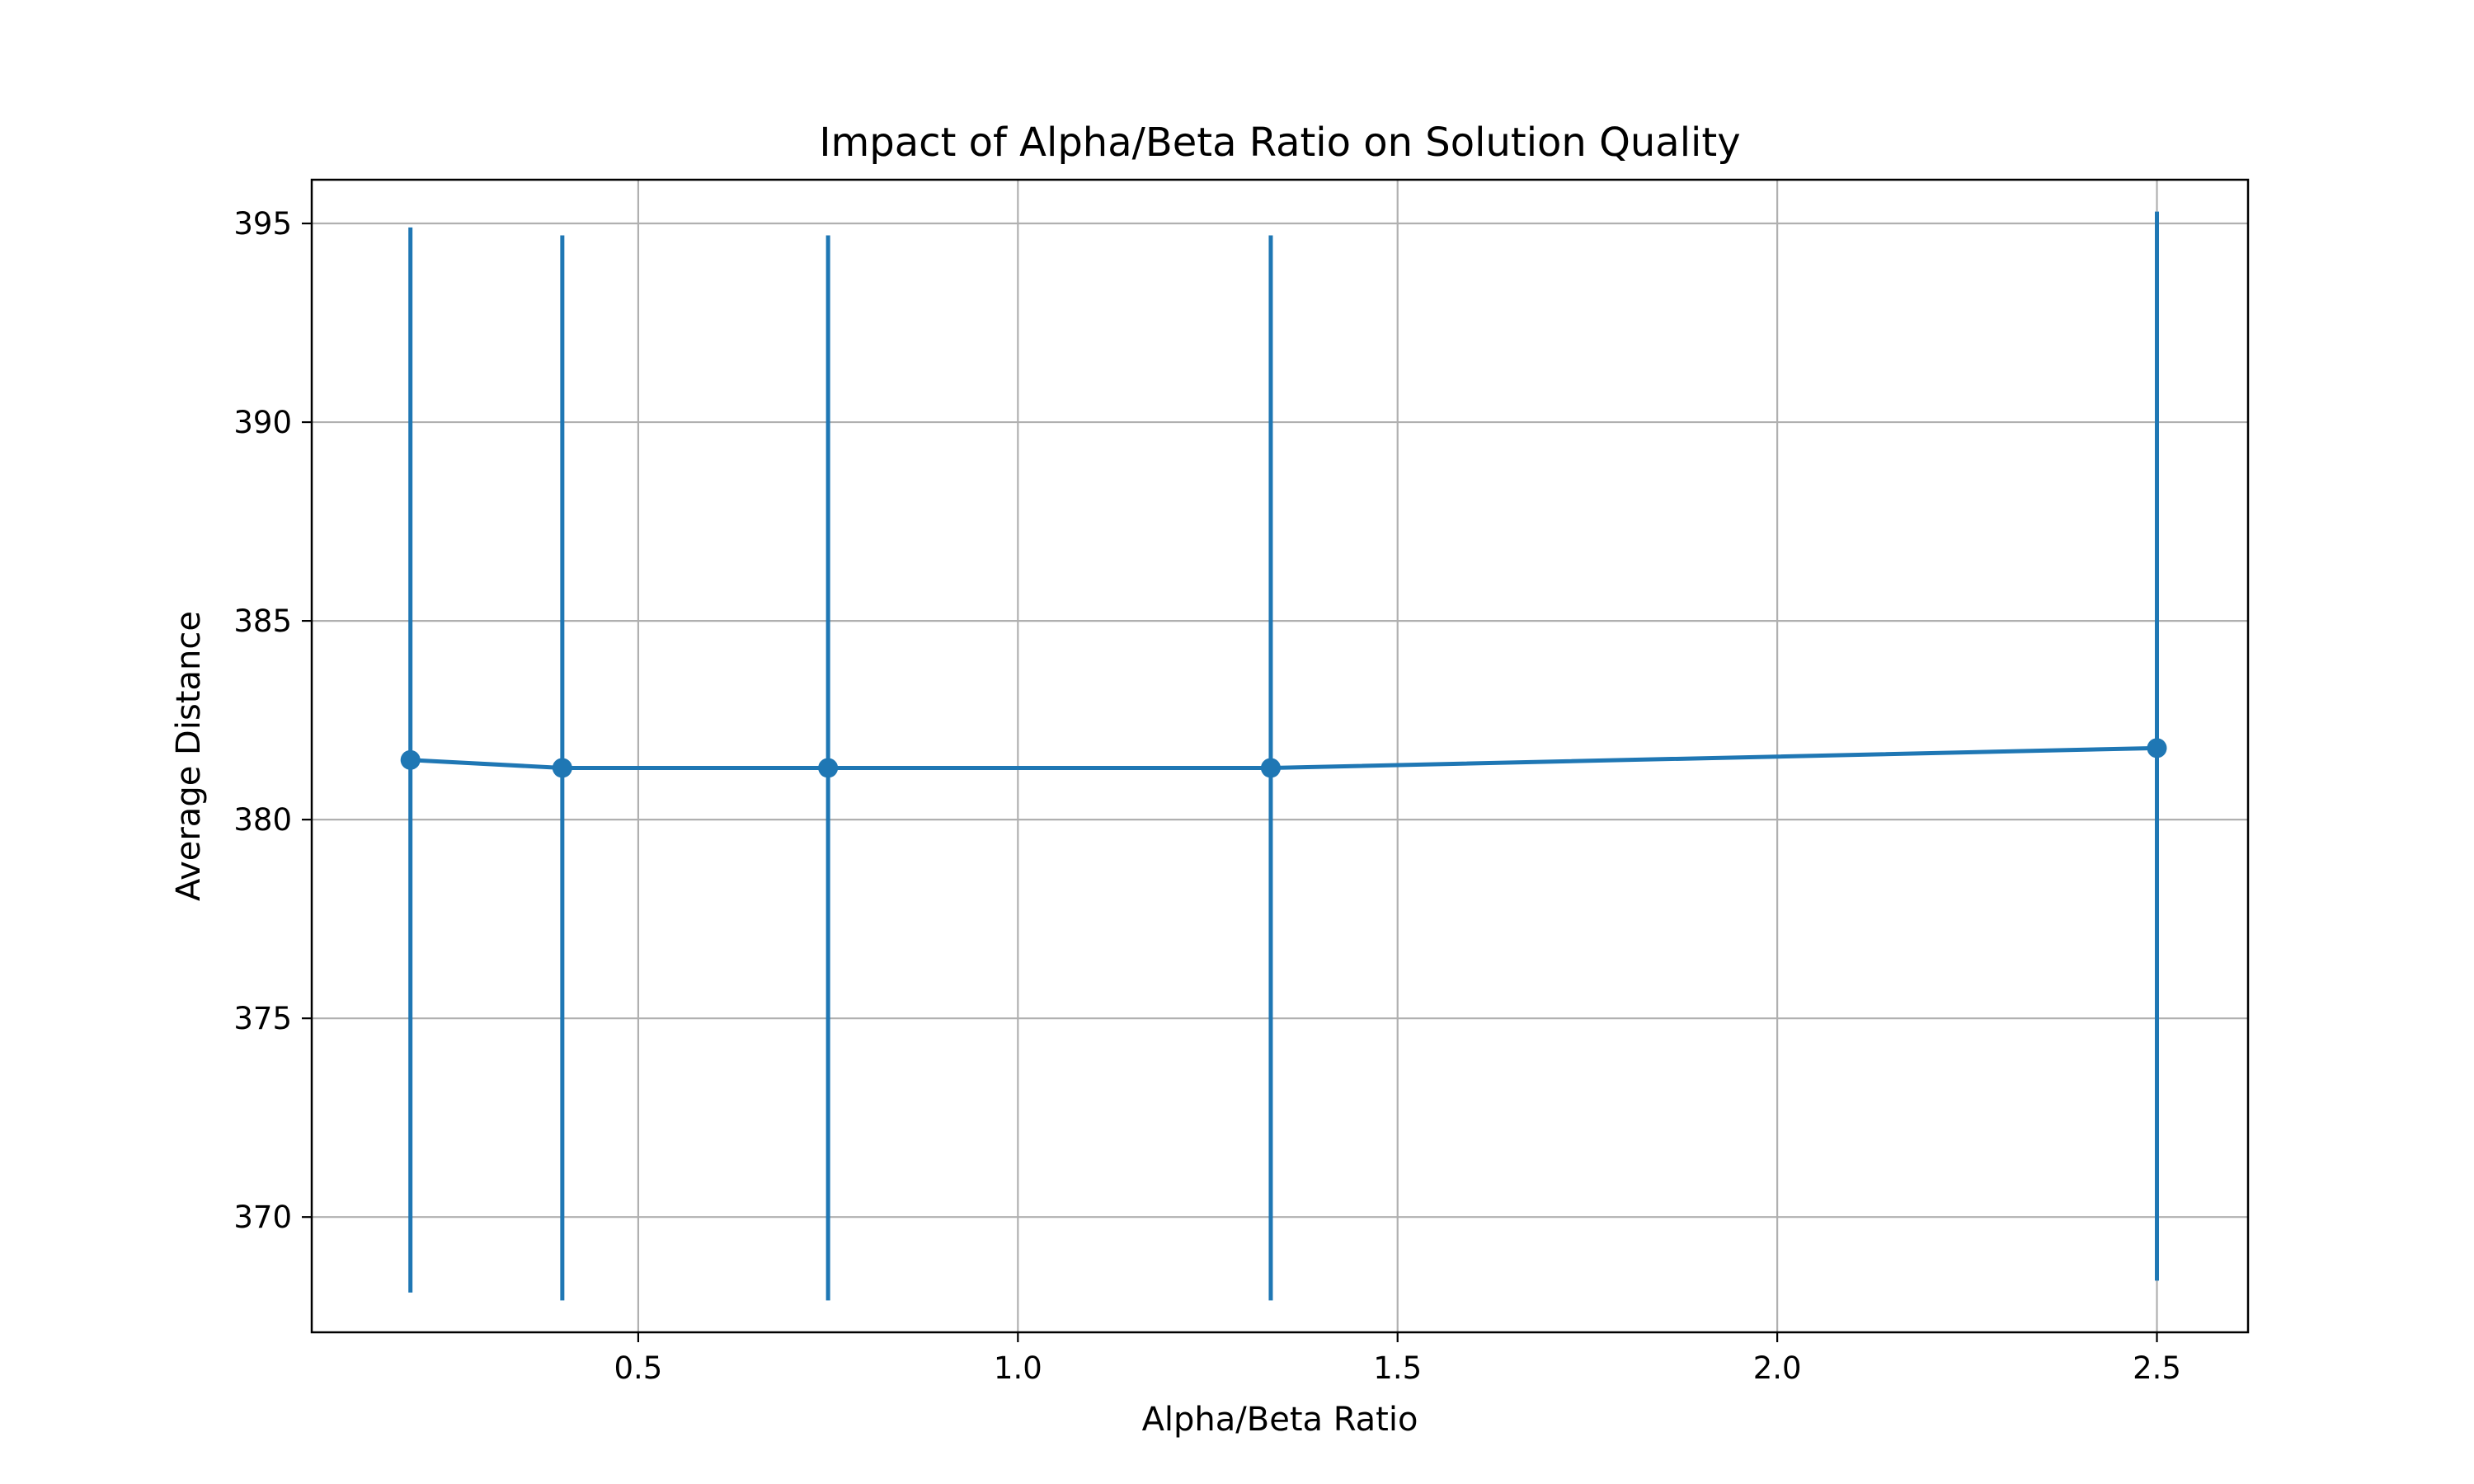 The height and width of the screenshot is (1484, 2474). Describe the element at coordinates (1397, 1368) in the screenshot. I see `x-tick-label: 1.5` at that location.